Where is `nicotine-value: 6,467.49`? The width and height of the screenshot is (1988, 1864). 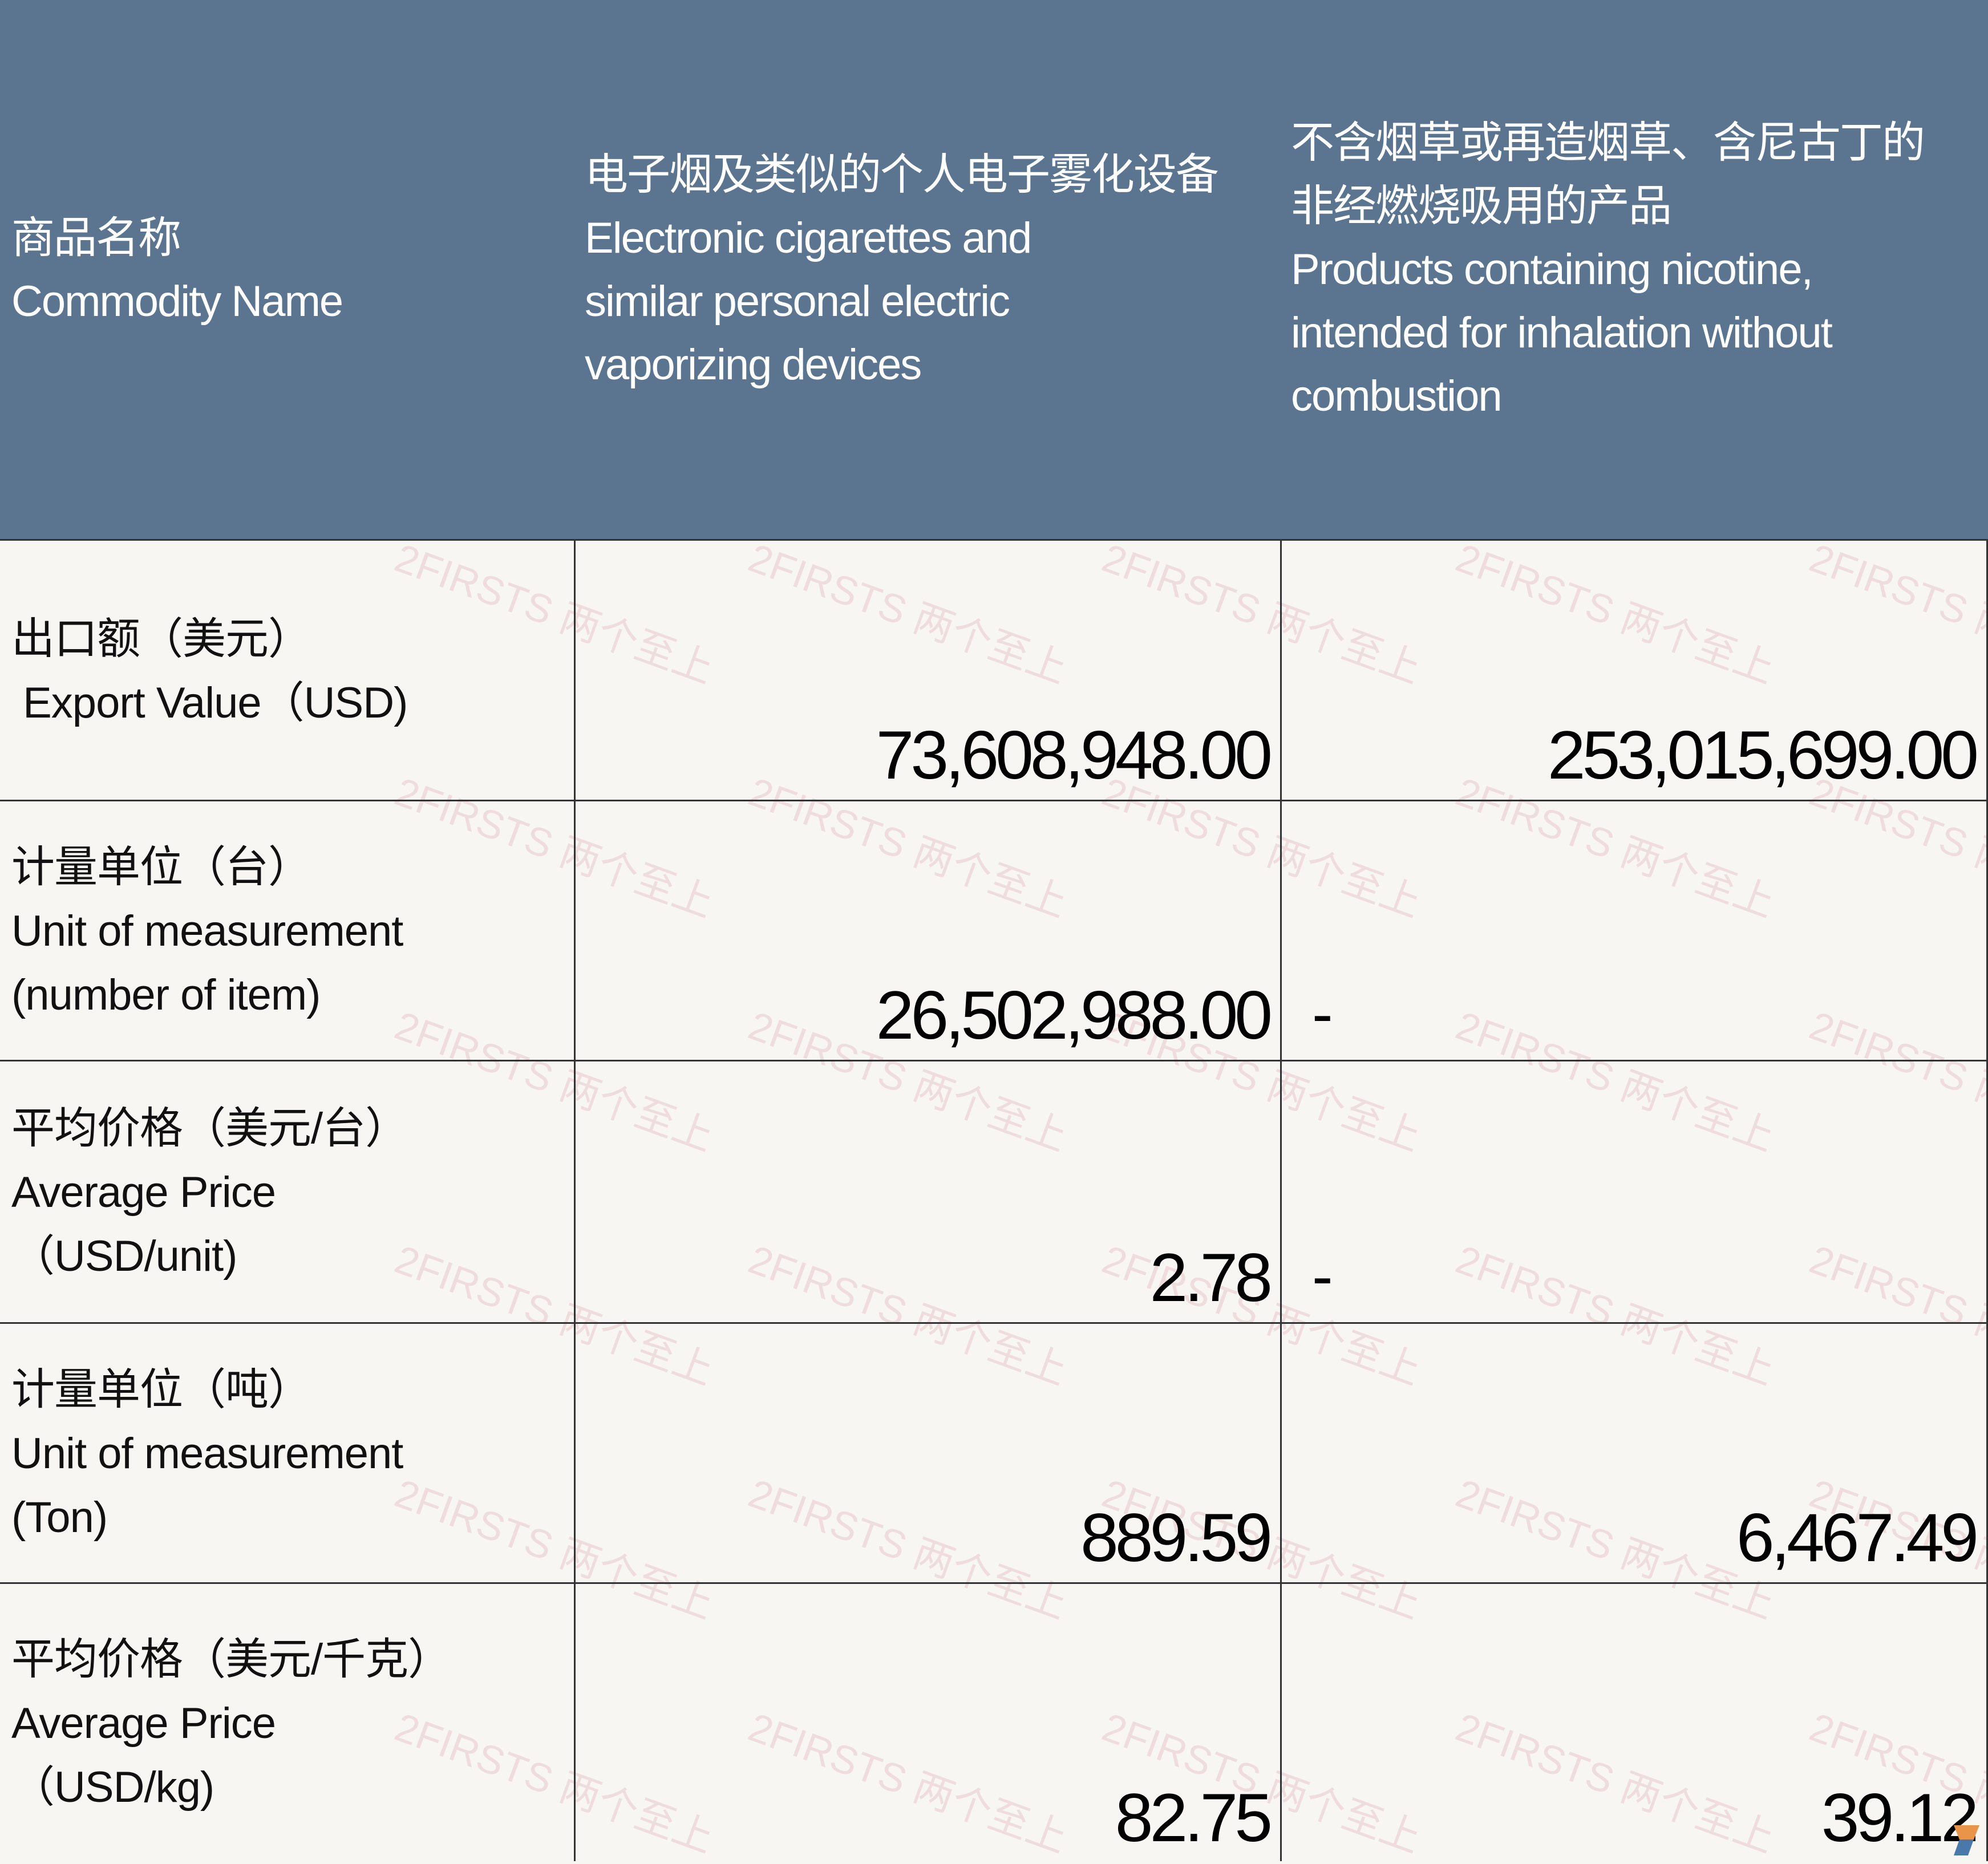 nicotine-value: 6,467.49 is located at coordinates (1857, 1538).